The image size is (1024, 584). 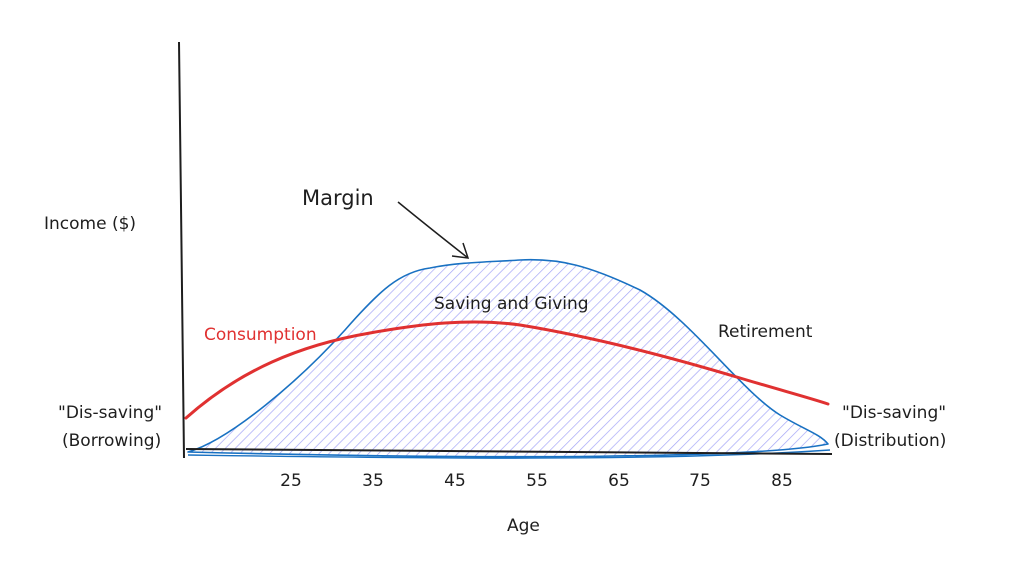 What do you see at coordinates (523, 526) in the screenshot?
I see `x-axis-label: Age` at bounding box center [523, 526].